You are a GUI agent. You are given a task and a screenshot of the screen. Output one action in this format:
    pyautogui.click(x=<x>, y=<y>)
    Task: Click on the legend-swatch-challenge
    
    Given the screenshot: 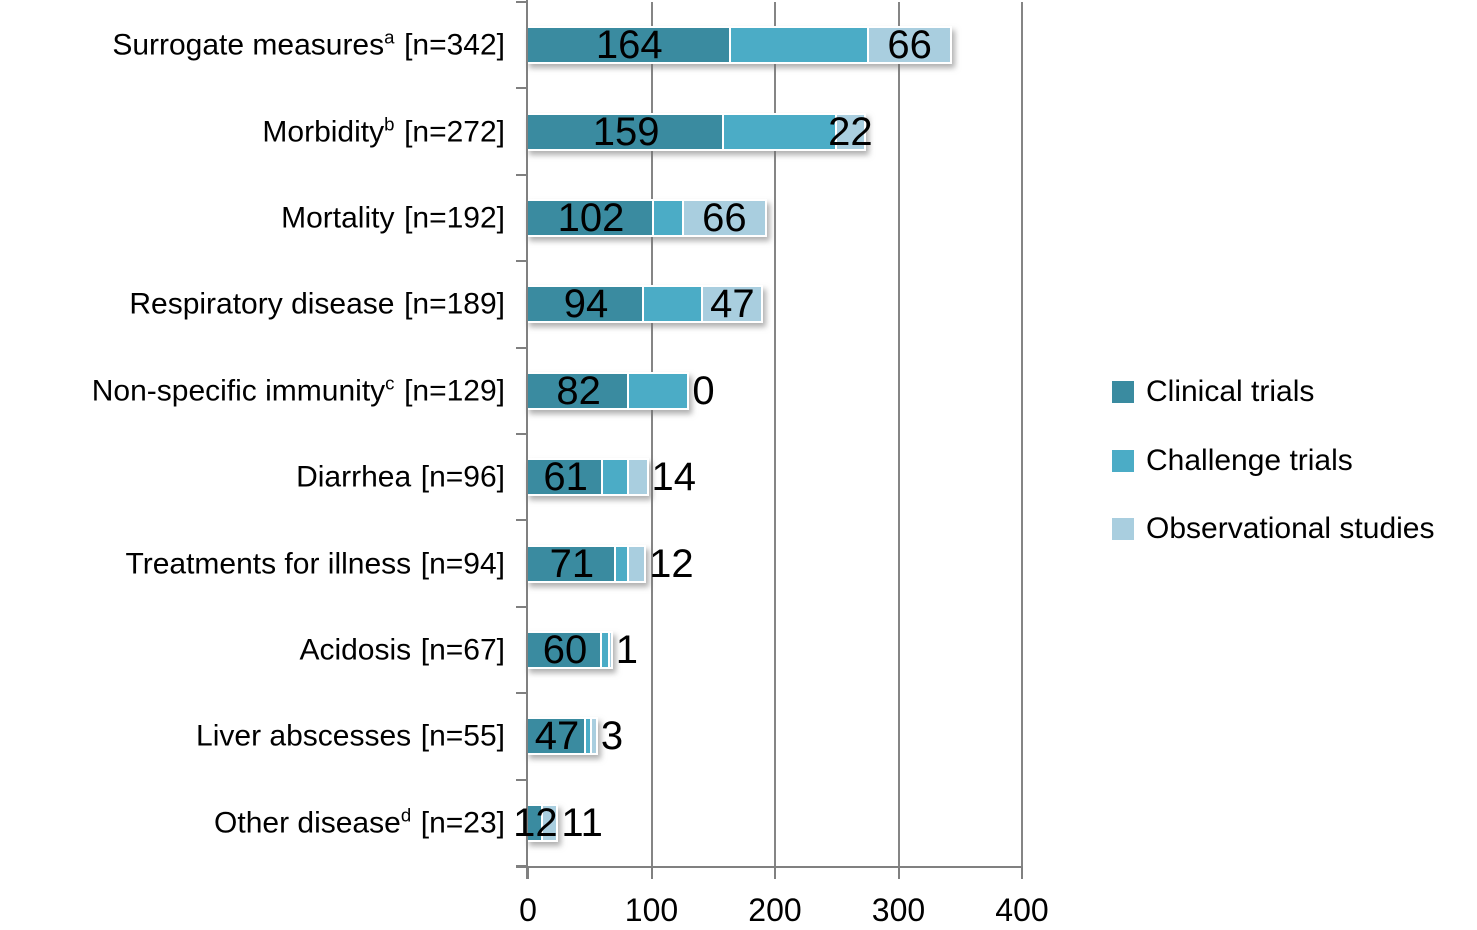 What is the action you would take?
    pyautogui.click(x=1123, y=460)
    